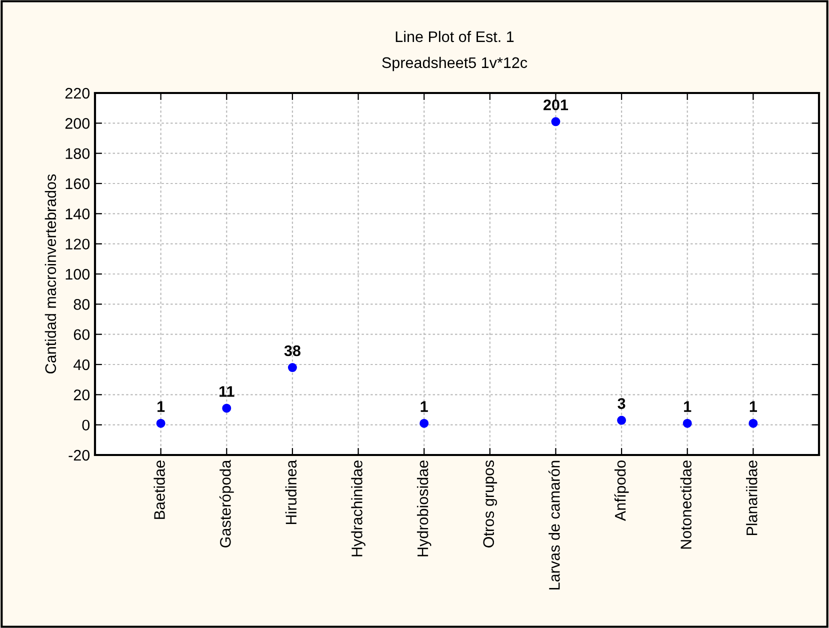 The height and width of the screenshot is (628, 829). What do you see at coordinates (78, 214) in the screenshot?
I see `y-tick-label: 140` at bounding box center [78, 214].